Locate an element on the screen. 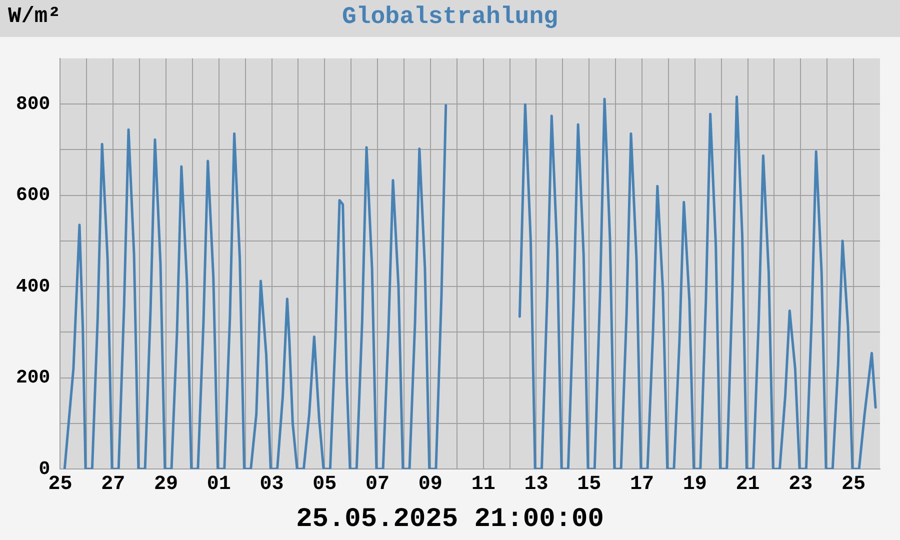  x-tick-label: 17 is located at coordinates (642, 484).